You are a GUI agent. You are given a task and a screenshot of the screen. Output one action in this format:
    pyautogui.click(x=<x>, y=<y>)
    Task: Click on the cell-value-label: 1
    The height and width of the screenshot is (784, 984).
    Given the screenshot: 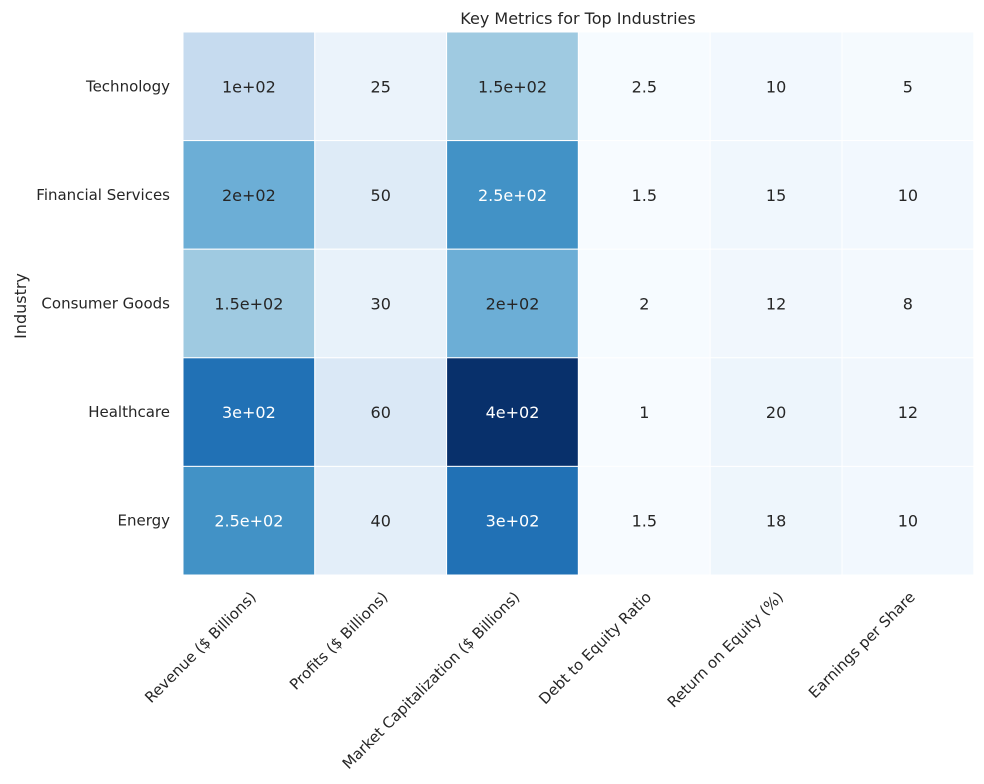 What is the action you would take?
    pyautogui.click(x=644, y=412)
    